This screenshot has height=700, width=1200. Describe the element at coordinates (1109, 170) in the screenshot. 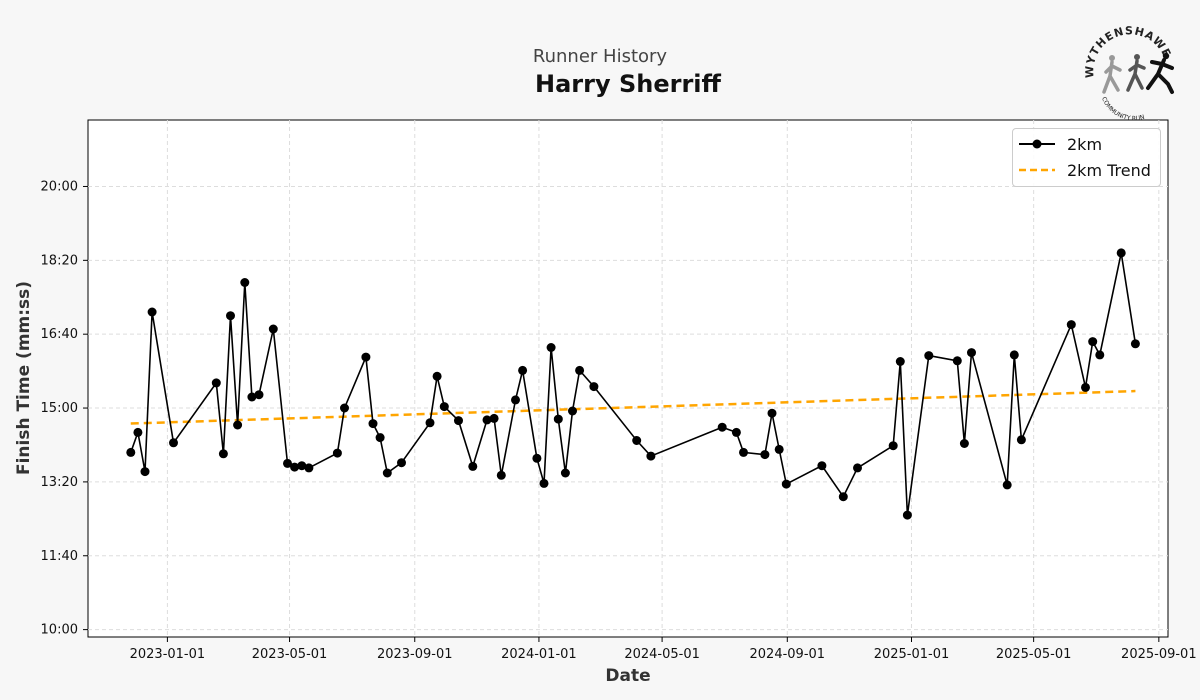

I see `legend-label-trend: 2km Trend` at that location.